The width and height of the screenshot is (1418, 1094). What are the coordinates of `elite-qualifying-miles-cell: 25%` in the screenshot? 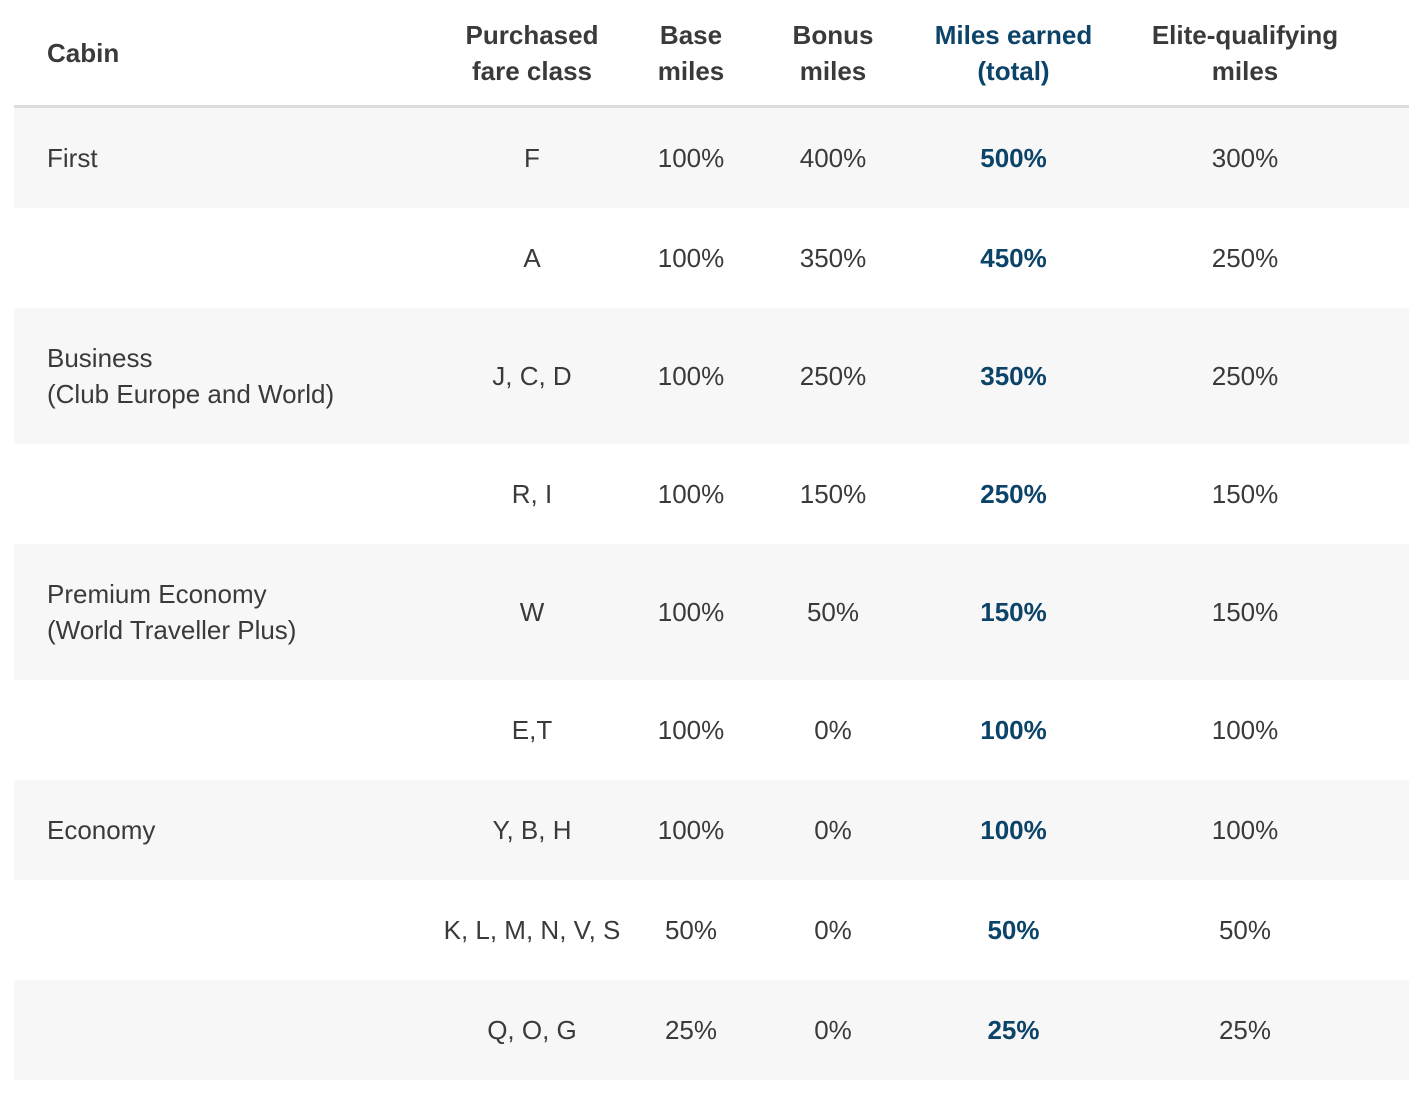 It's located at (1245, 1030).